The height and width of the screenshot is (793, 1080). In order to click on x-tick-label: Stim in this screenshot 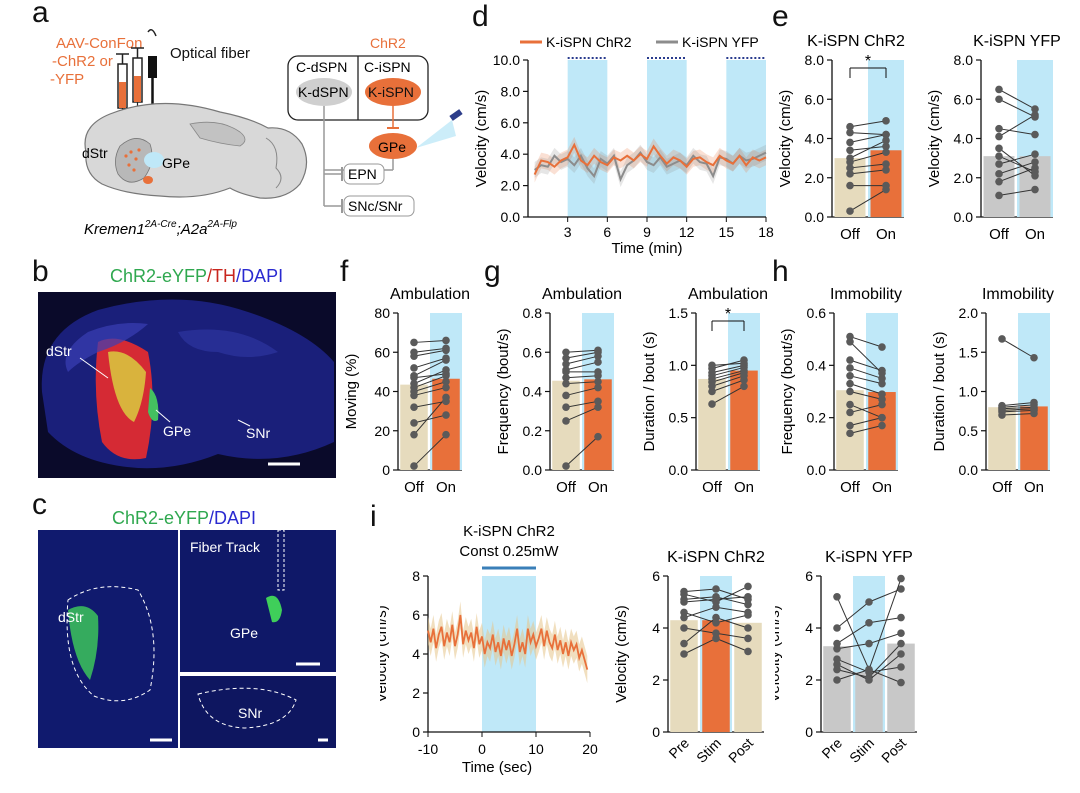, I will do `click(861, 750)`.